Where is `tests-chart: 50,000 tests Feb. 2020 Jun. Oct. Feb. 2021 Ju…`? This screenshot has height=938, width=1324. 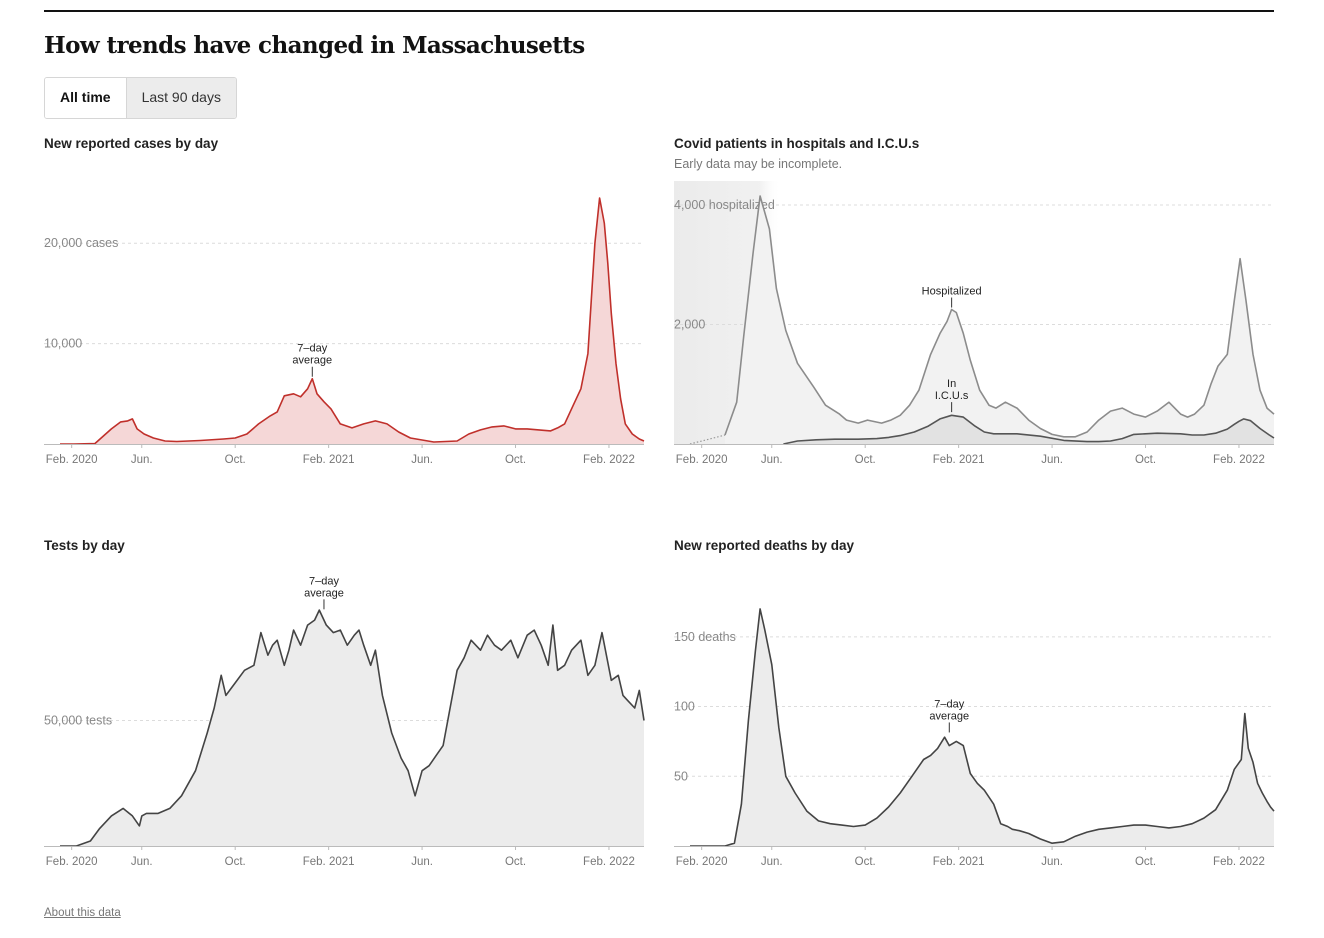
tests-chart: 50,000 tests Feb. 2020 Jun. Oct. Feb. 2021 Ju… is located at coordinates (344, 721).